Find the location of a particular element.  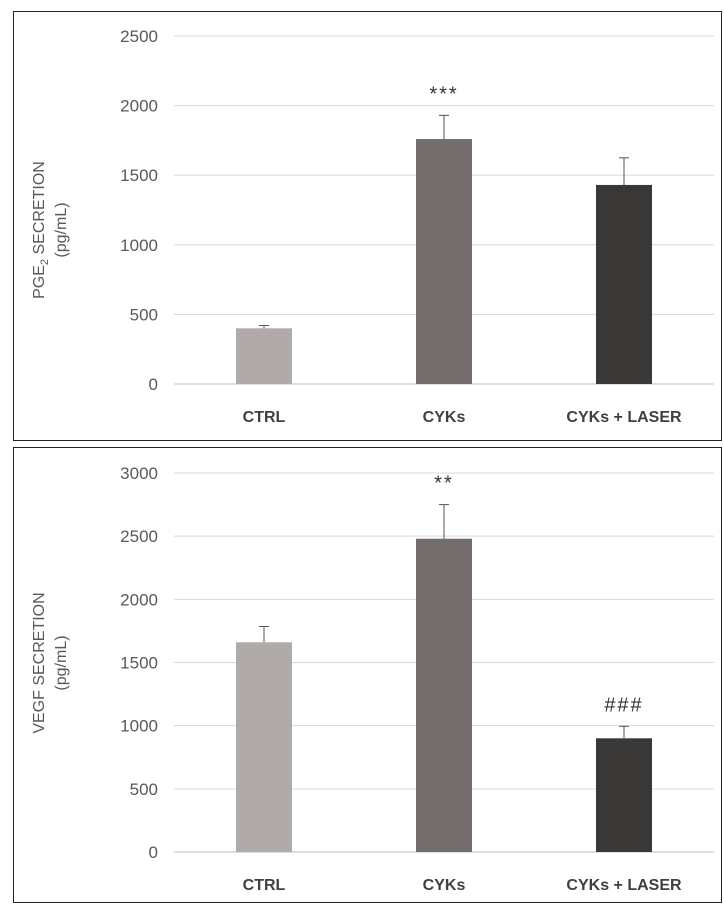

significance-marker: ### is located at coordinates (623, 705).